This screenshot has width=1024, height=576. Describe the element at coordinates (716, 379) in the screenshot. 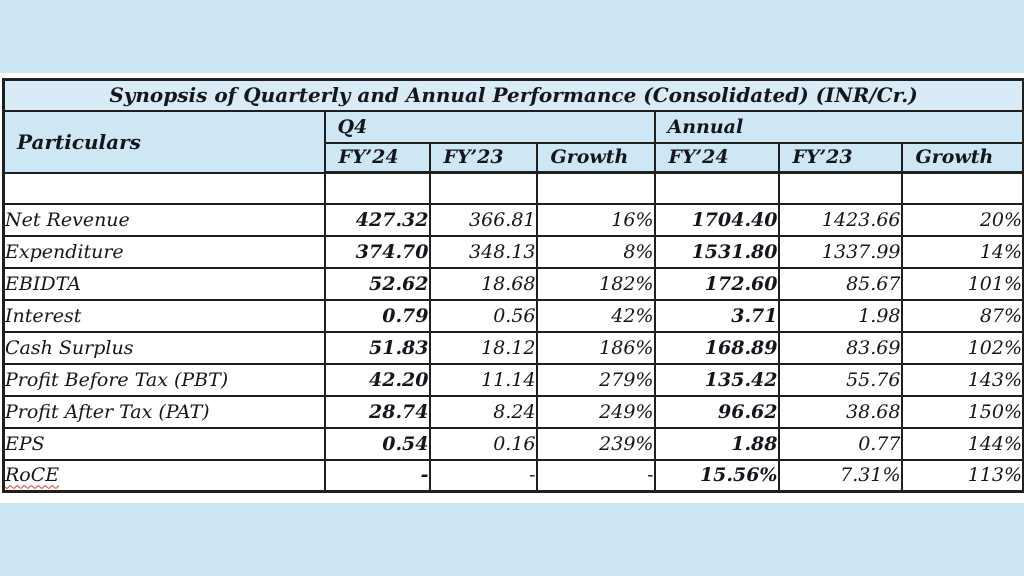

I see `cell-annual-fy24: 135.42` at that location.